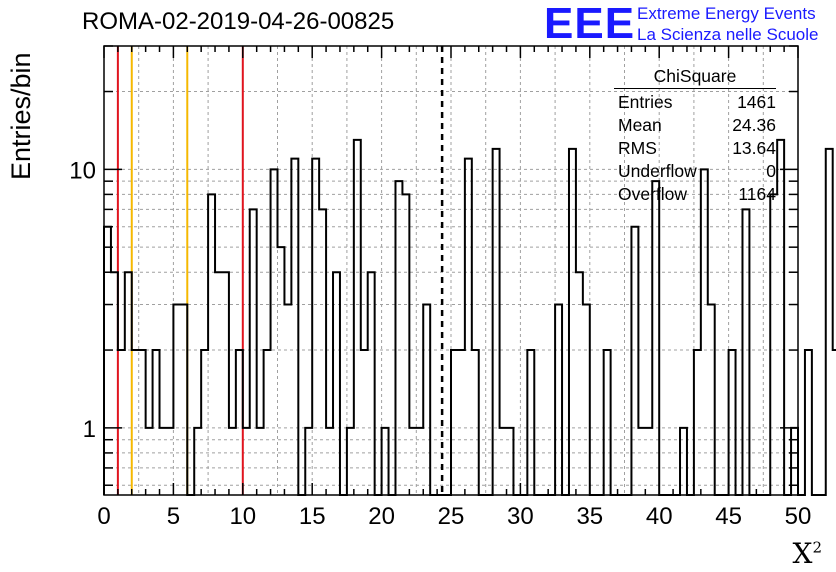 This screenshot has height=572, width=836. I want to click on y-tick-label: 1, so click(89, 429).